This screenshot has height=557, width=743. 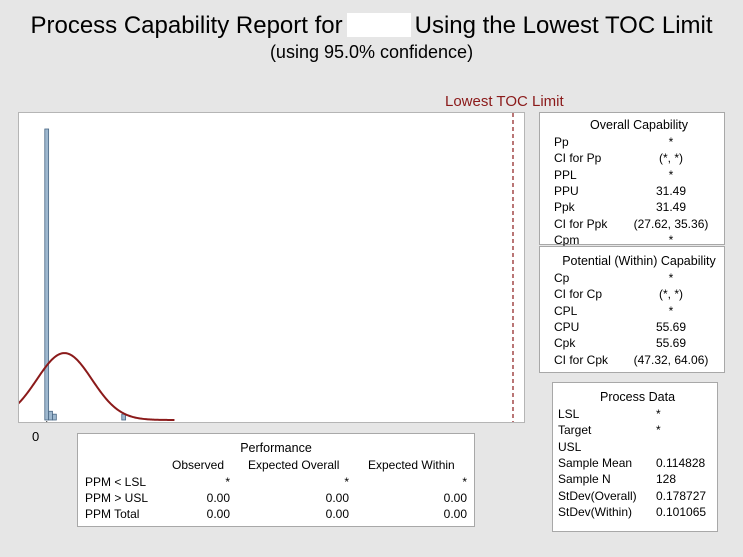 What do you see at coordinates (411, 465) in the screenshot?
I see `performance-col-expected-within: Expected Within` at bounding box center [411, 465].